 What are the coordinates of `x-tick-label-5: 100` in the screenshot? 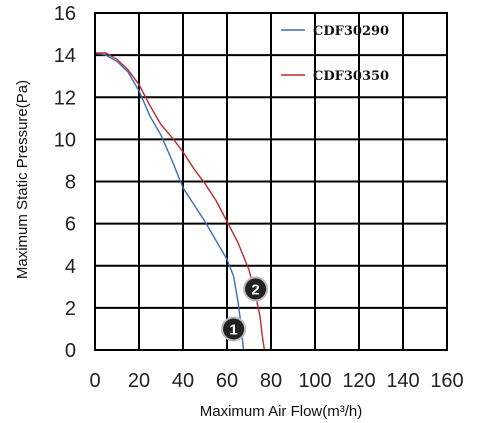 It's located at (314, 381).